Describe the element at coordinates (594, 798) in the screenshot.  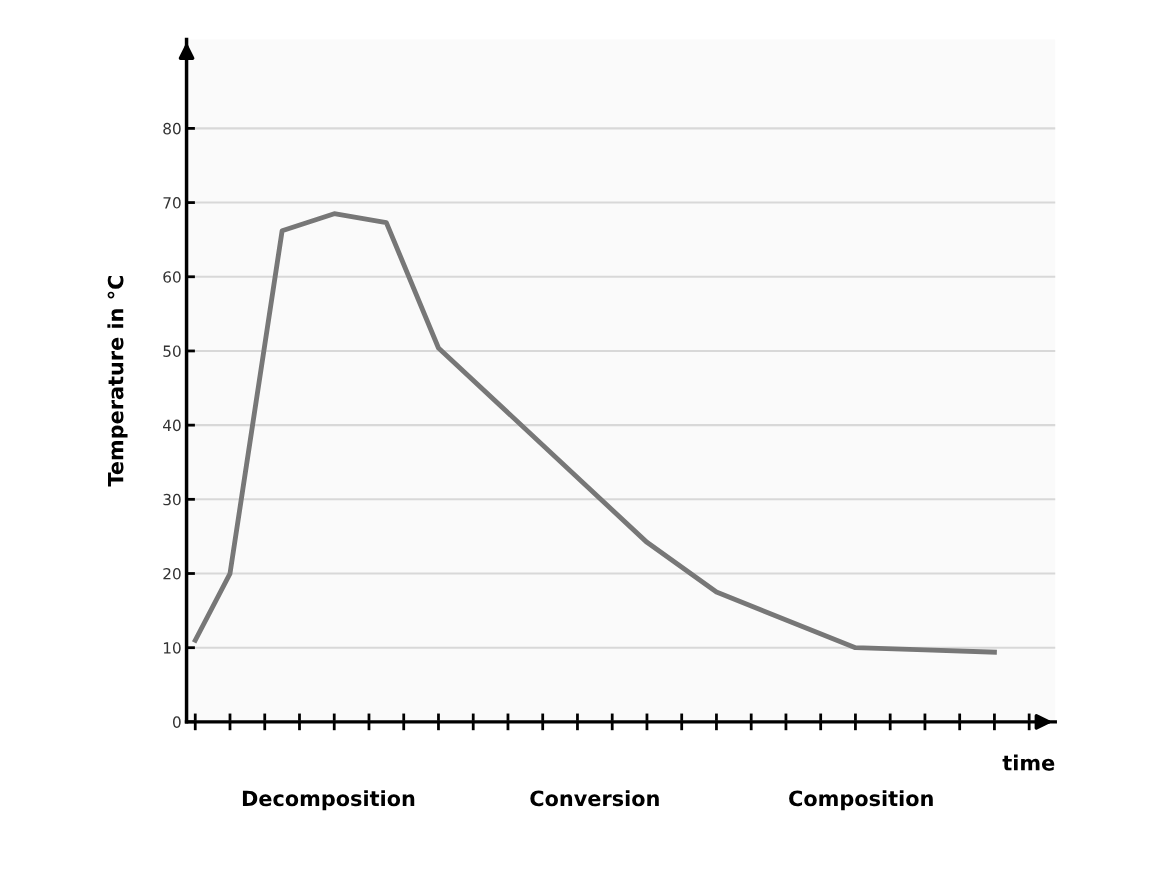
I see `text: Conversion` at that location.